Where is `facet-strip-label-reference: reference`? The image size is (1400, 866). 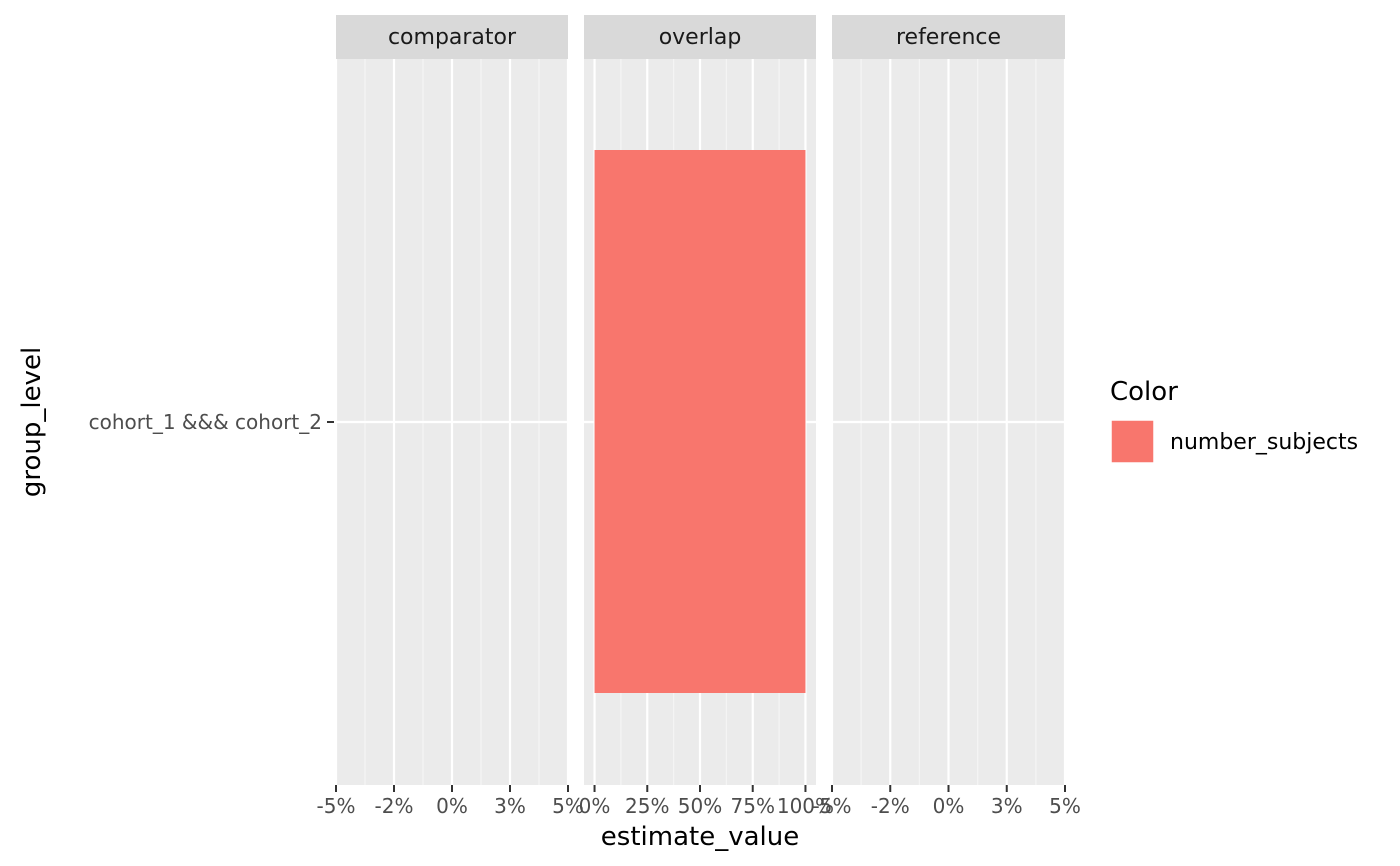 facet-strip-label-reference: reference is located at coordinates (948, 37).